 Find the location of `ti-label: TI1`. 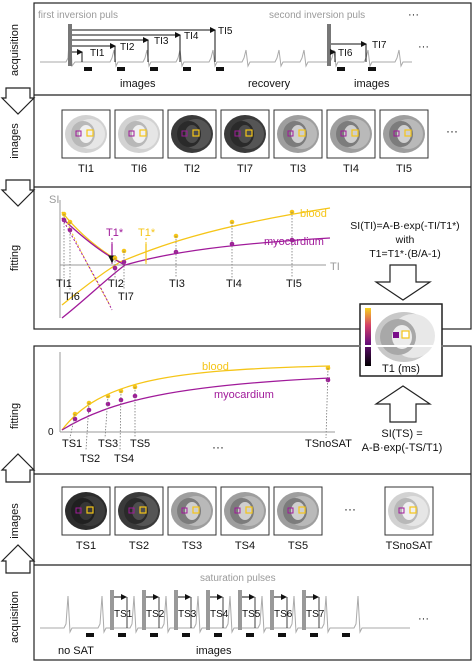

ti-label: TI1 is located at coordinates (97, 53).